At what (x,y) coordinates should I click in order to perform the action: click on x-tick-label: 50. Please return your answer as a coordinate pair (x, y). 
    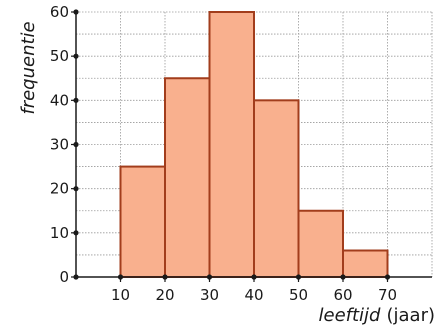
    Looking at the image, I should click on (298, 295).